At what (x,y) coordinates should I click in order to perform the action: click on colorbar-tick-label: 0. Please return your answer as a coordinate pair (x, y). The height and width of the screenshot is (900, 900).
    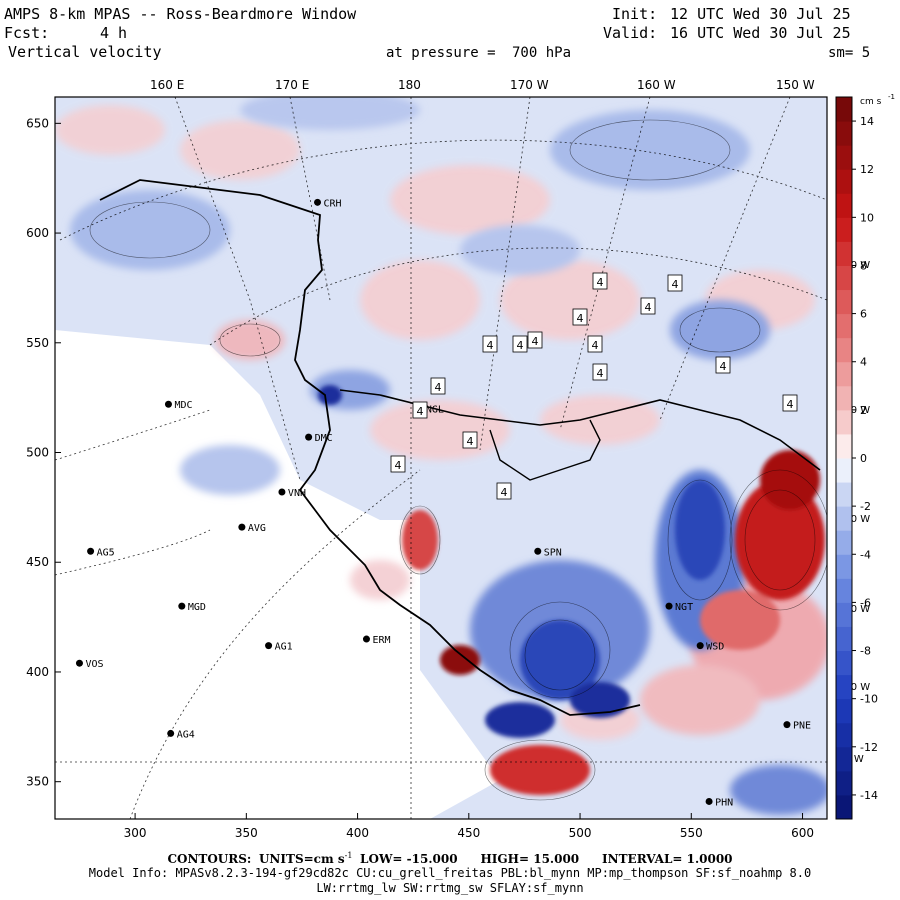
    Looking at the image, I should click on (863, 458).